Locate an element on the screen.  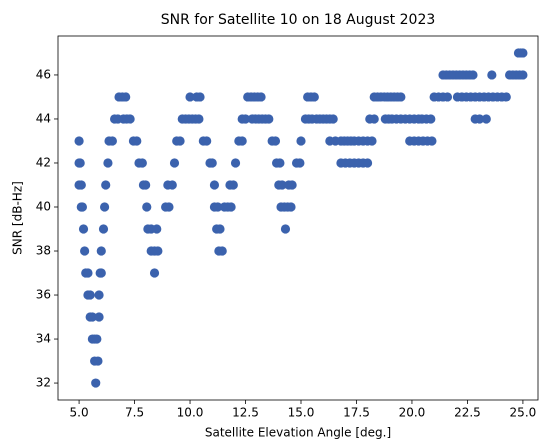
x-axis-label: Satellite Elevation Angle [deg.] is located at coordinates (298, 433).